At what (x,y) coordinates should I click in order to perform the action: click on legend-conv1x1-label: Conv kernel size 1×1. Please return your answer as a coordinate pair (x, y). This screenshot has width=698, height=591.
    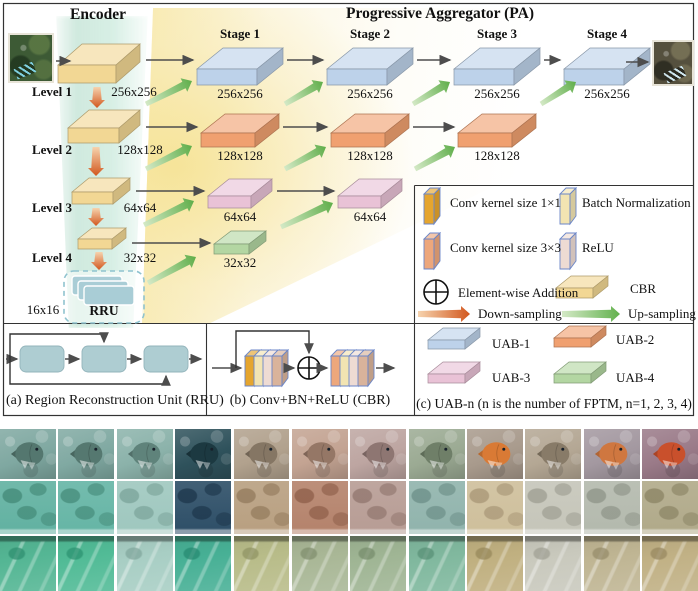
    Looking at the image, I should click on (505, 202).